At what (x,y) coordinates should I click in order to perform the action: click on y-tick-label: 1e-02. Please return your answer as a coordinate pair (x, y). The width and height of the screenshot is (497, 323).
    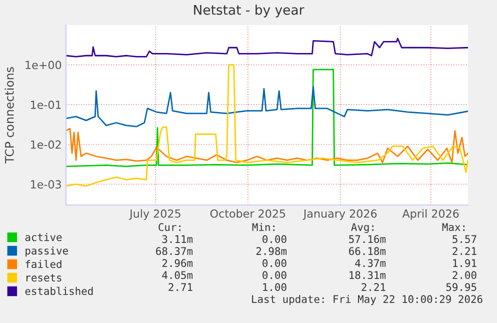
    Looking at the image, I should click on (46, 144).